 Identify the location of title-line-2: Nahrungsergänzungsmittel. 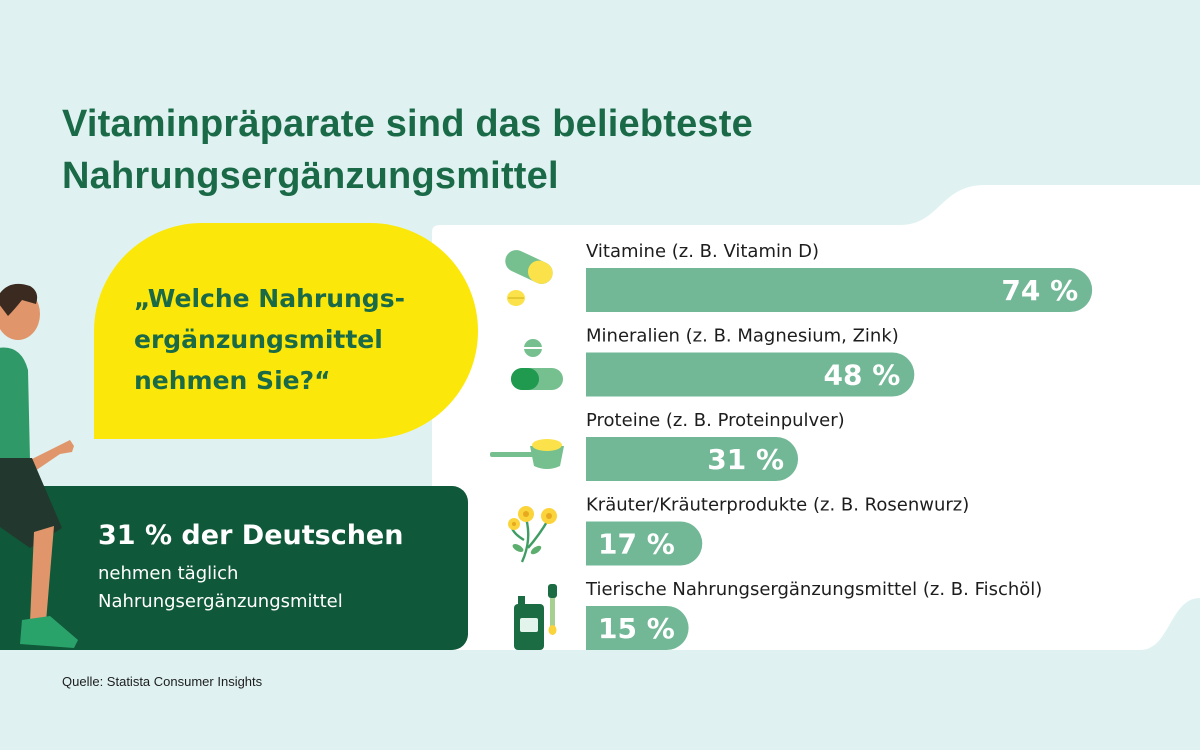
(310, 176).